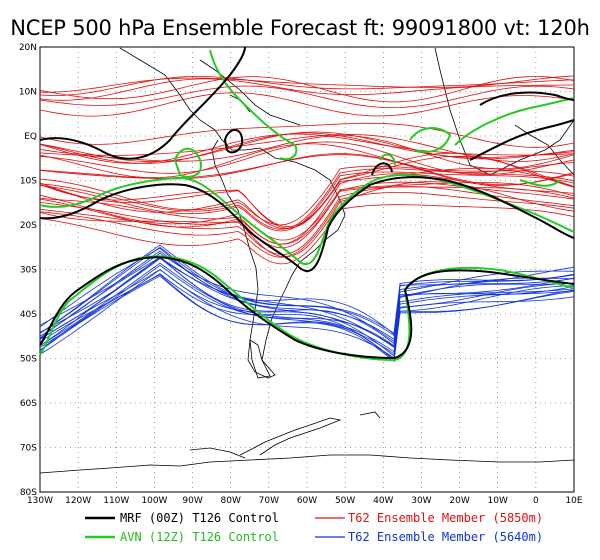 The height and width of the screenshot is (560, 600). Describe the element at coordinates (28, 404) in the screenshot. I see `lat-tick-label: 60S` at that location.